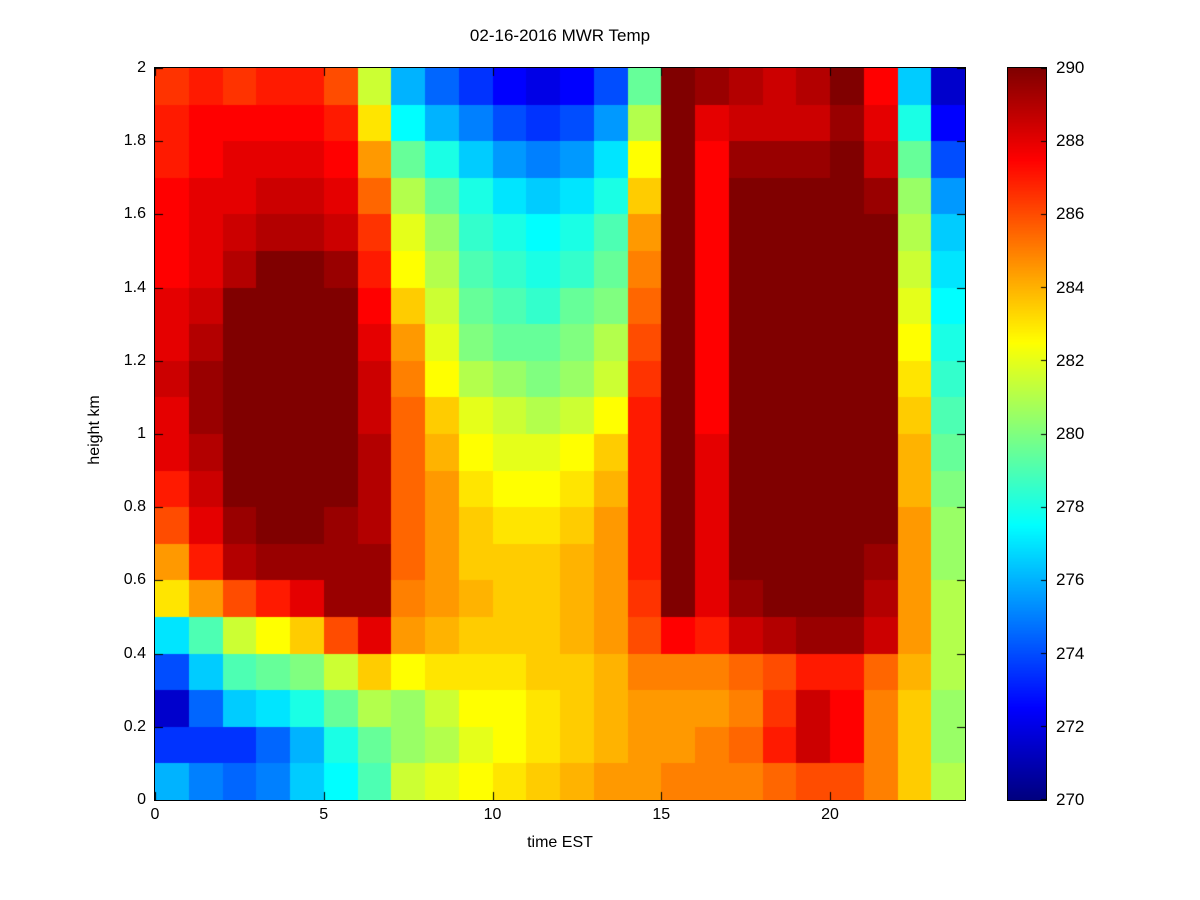 Image resolution: width=1200 pixels, height=900 pixels. I want to click on colorbar-tick-label: 272, so click(1070, 726).